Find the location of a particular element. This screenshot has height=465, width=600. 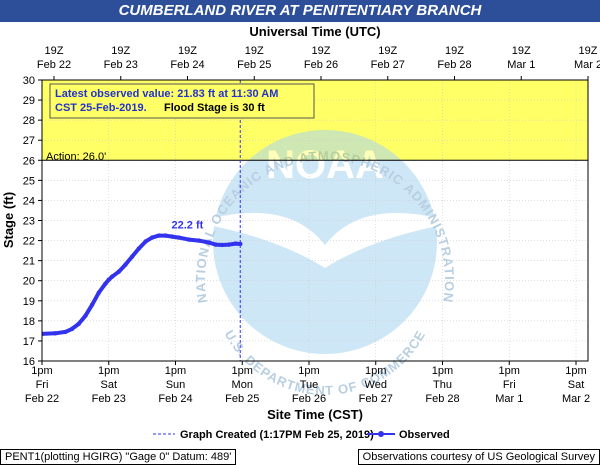

bottom-tick-date: Feb 28 is located at coordinates (442, 399).